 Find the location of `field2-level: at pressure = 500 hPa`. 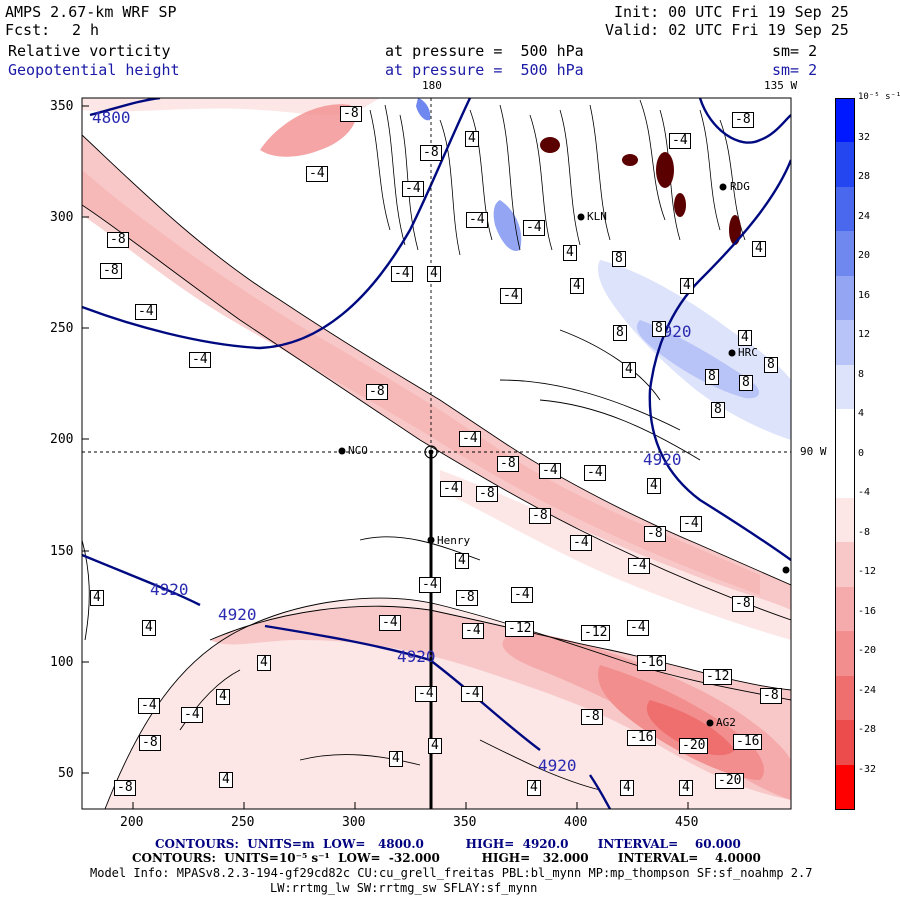

field2-level: at pressure = 500 hPa is located at coordinates (484, 70).